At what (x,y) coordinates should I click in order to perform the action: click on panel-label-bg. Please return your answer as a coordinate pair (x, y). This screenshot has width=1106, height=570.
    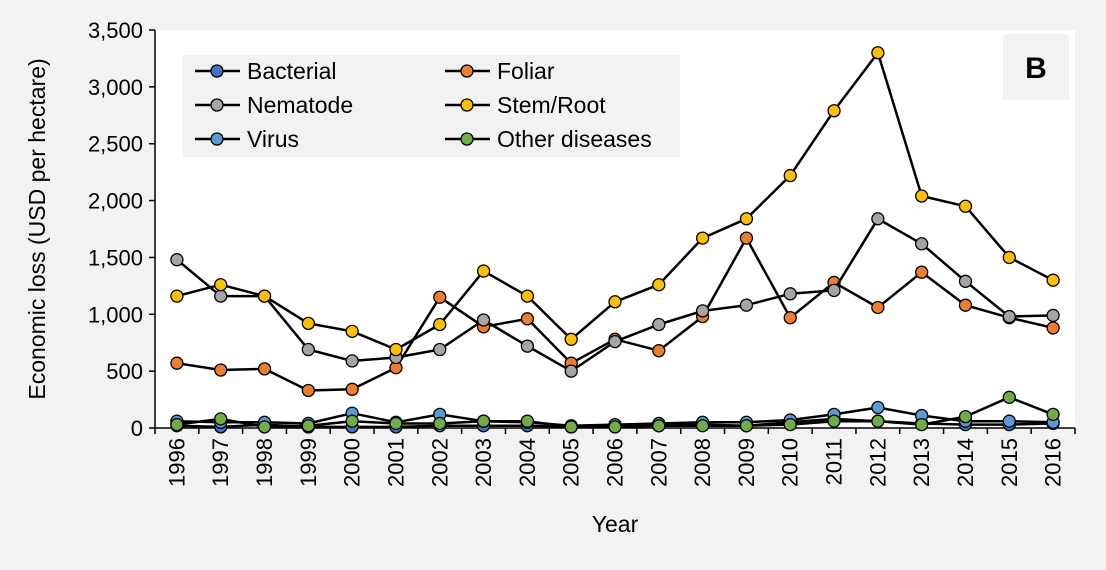
    Looking at the image, I should click on (1036, 67).